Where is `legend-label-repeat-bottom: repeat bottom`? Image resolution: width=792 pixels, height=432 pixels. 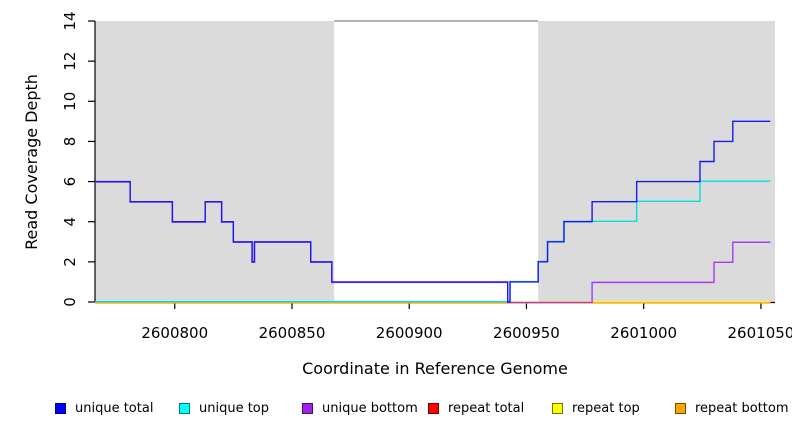 legend-label-repeat-bottom: repeat bottom is located at coordinates (742, 408).